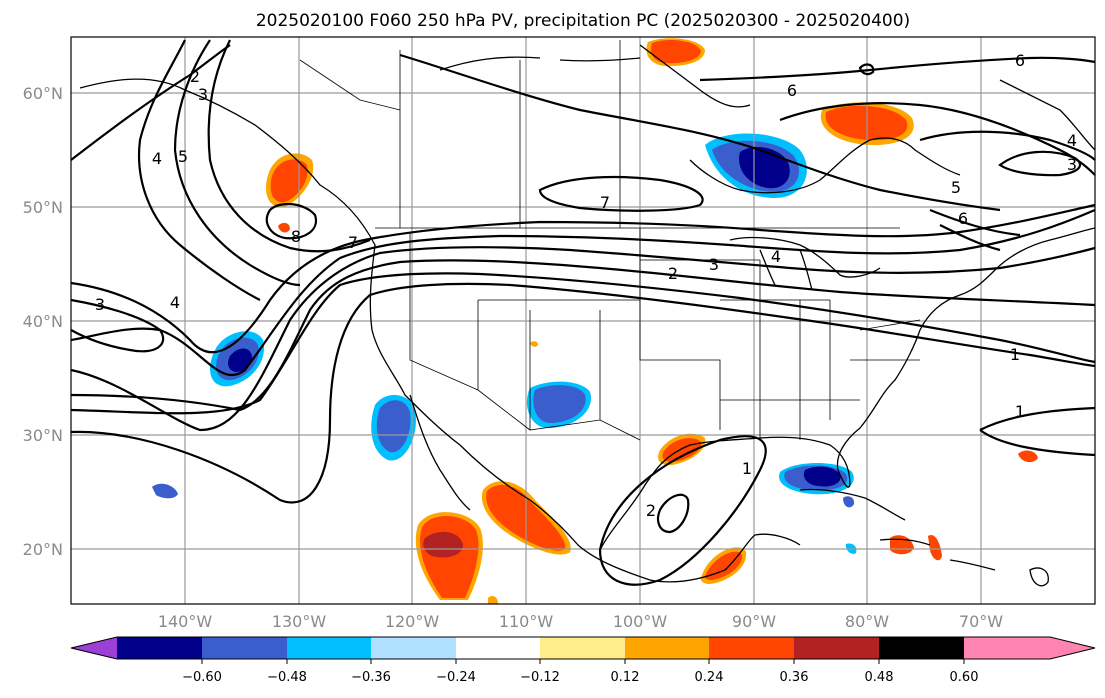 The image size is (1105, 698). I want to click on colorbar-tick-marks, so click(583, 661).